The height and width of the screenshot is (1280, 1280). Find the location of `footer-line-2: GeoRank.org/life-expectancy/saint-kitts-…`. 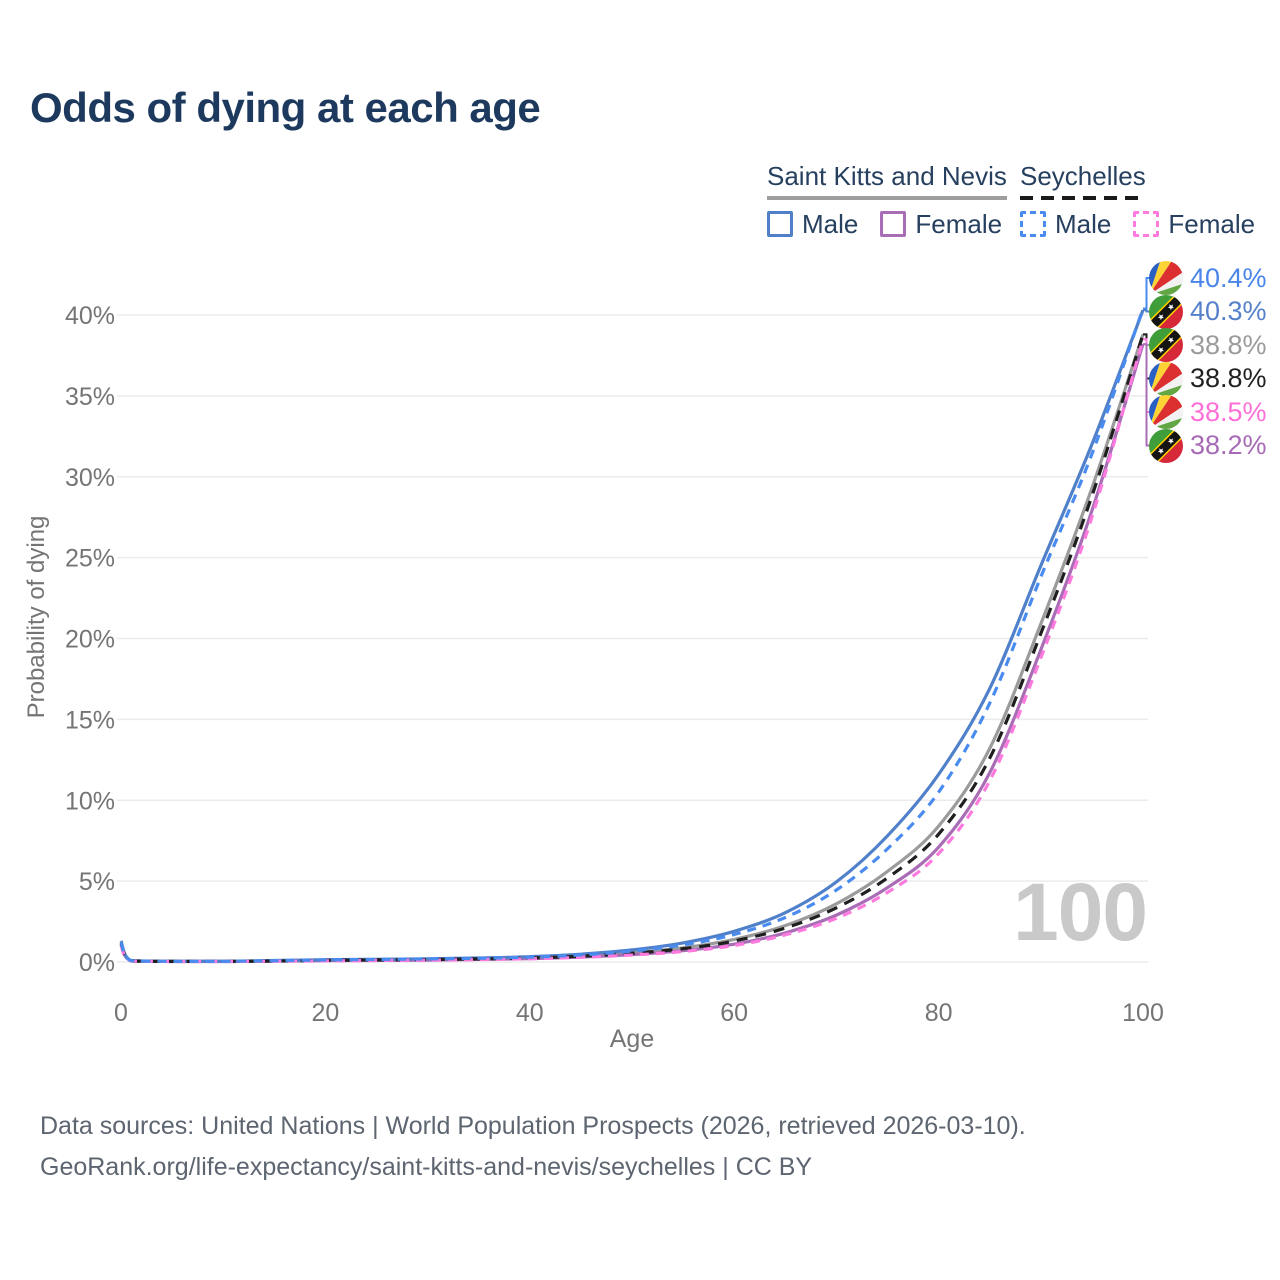

footer-line-2: GeoRank.org/life-expectancy/saint-kitts-… is located at coordinates (426, 1166).